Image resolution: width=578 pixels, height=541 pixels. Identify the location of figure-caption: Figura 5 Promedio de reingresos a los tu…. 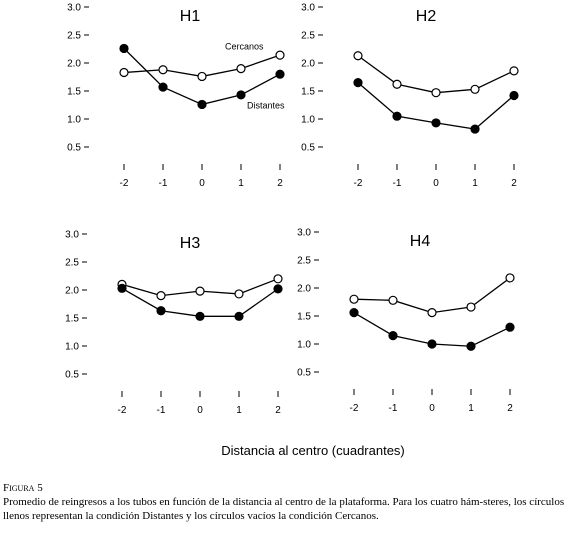
(289, 502).